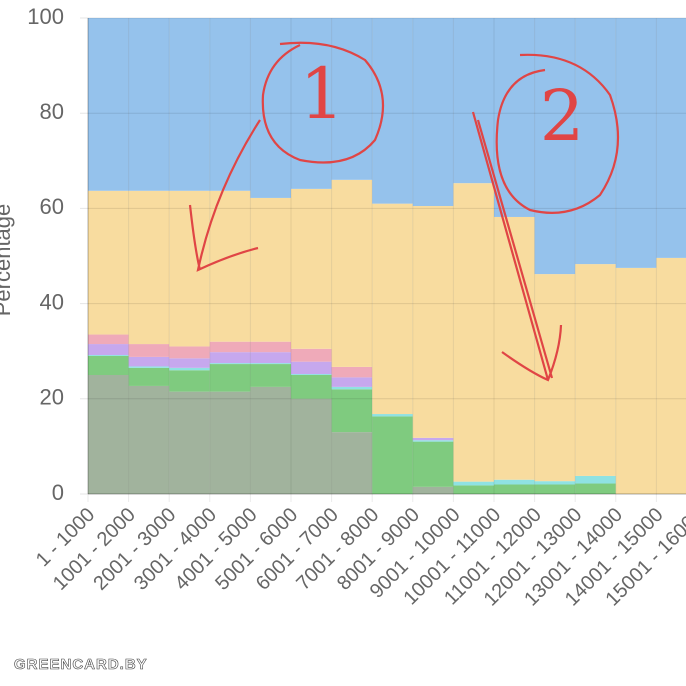 This screenshot has height=686, width=686. I want to click on y-tick-label: 60, so click(52, 206).